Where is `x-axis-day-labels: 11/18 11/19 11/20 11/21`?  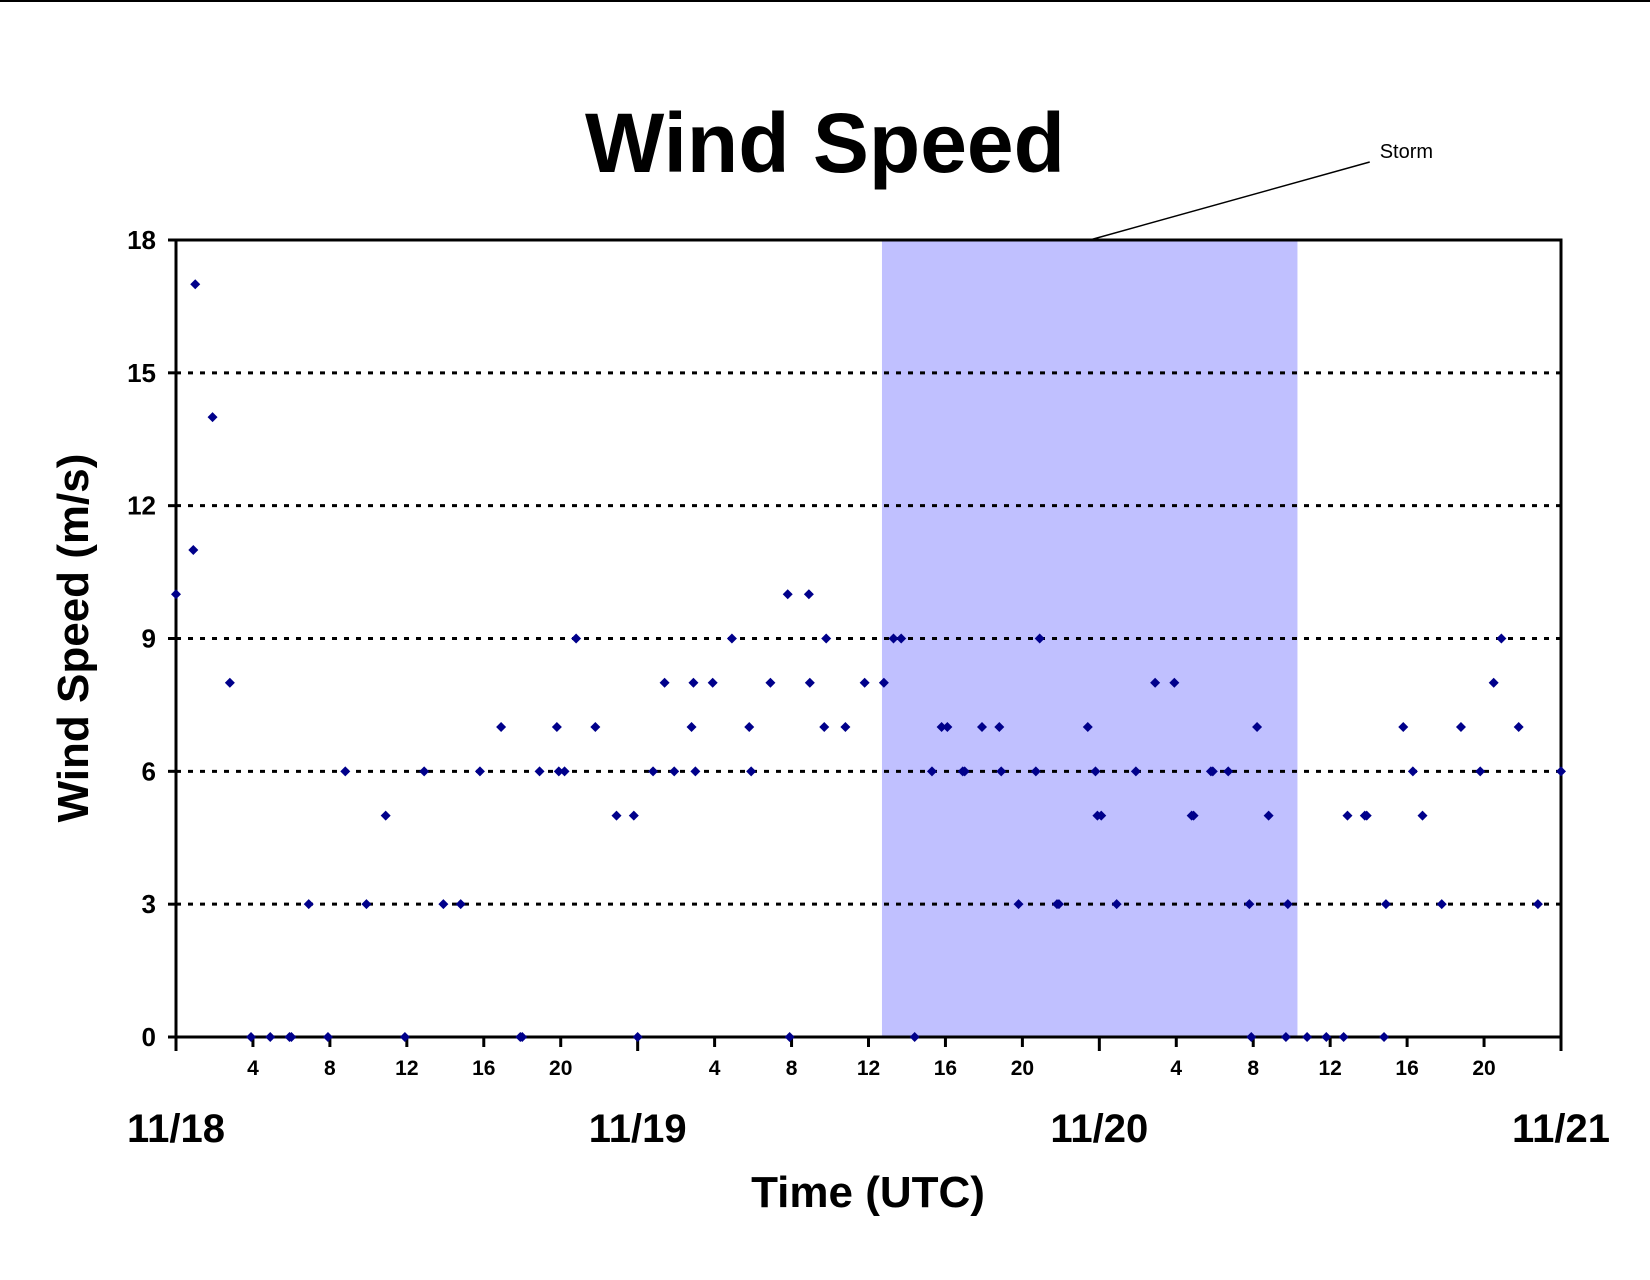
x-axis-day-labels: 11/18 11/19 11/20 11/21 is located at coordinates (868, 1094).